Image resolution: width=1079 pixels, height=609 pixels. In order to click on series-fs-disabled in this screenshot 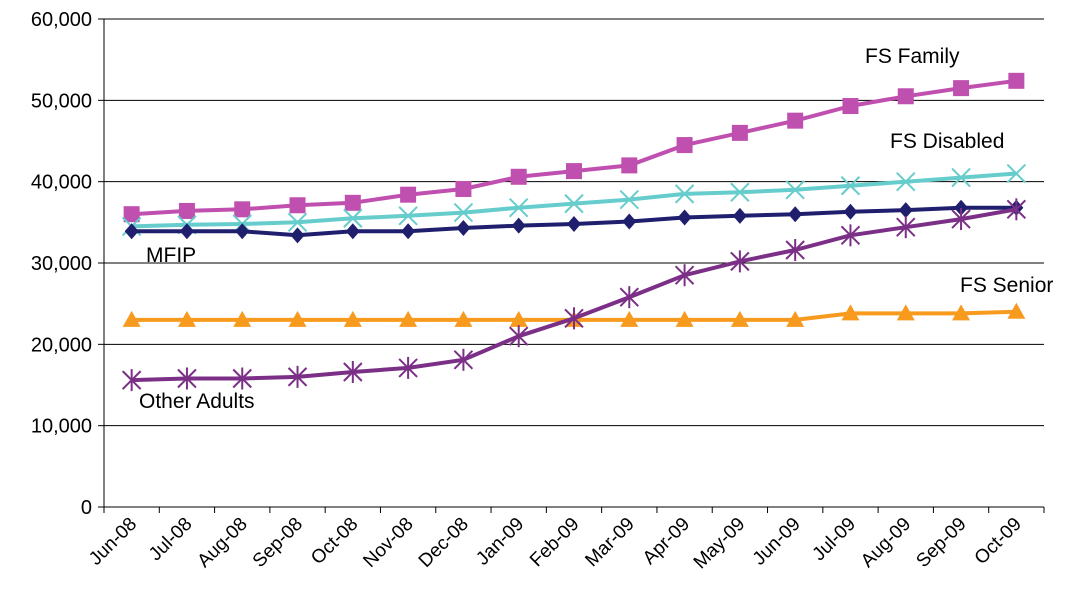, I will do `click(574, 200)`.